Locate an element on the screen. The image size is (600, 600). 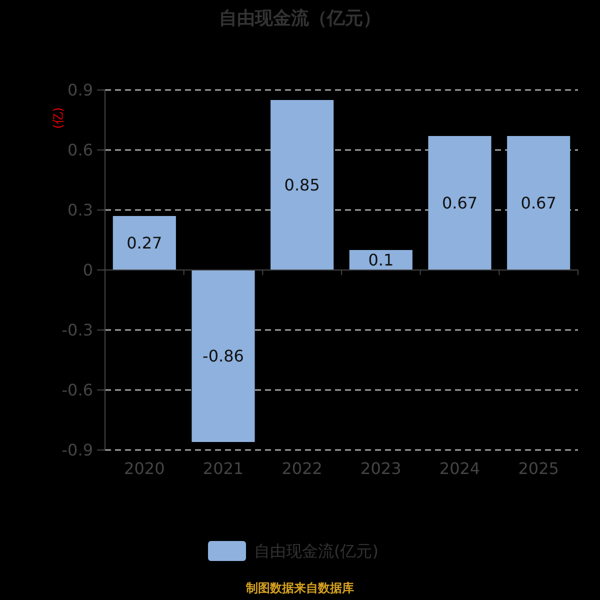
text: 制图数据来自数据库 is located at coordinates (299, 588).